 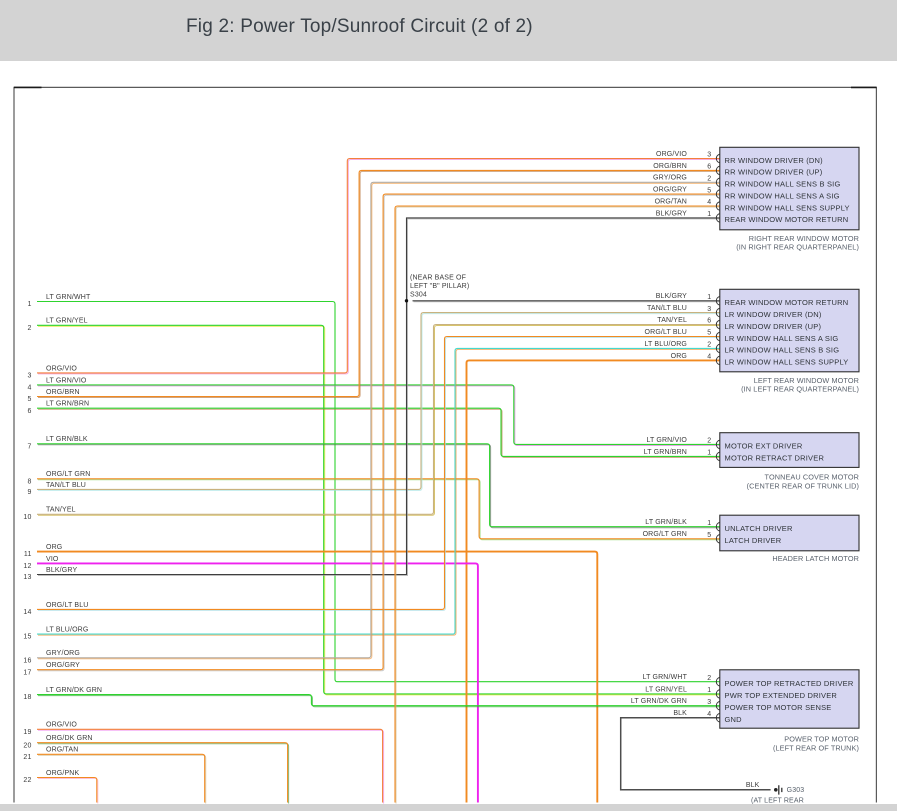 What do you see at coordinates (787, 362) in the screenshot?
I see `svg-text: LR WINDOW HALL SENS SUPPLY` at bounding box center [787, 362].